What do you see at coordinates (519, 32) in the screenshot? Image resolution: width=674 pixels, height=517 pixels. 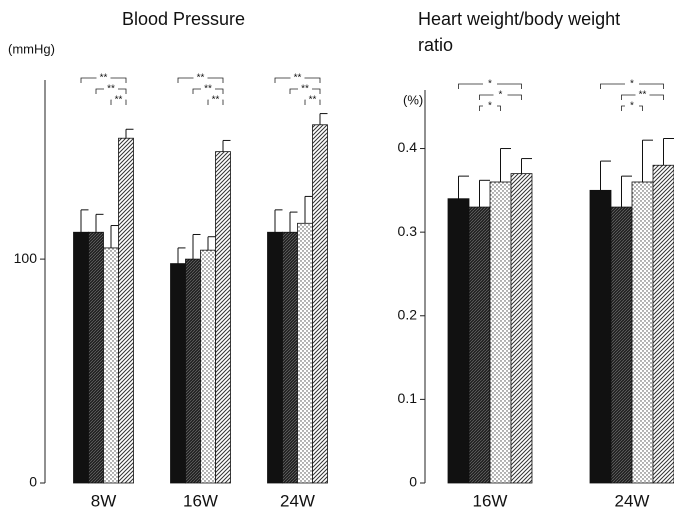 I see `chart-title: Heart weight/body weight ratio` at bounding box center [519, 32].